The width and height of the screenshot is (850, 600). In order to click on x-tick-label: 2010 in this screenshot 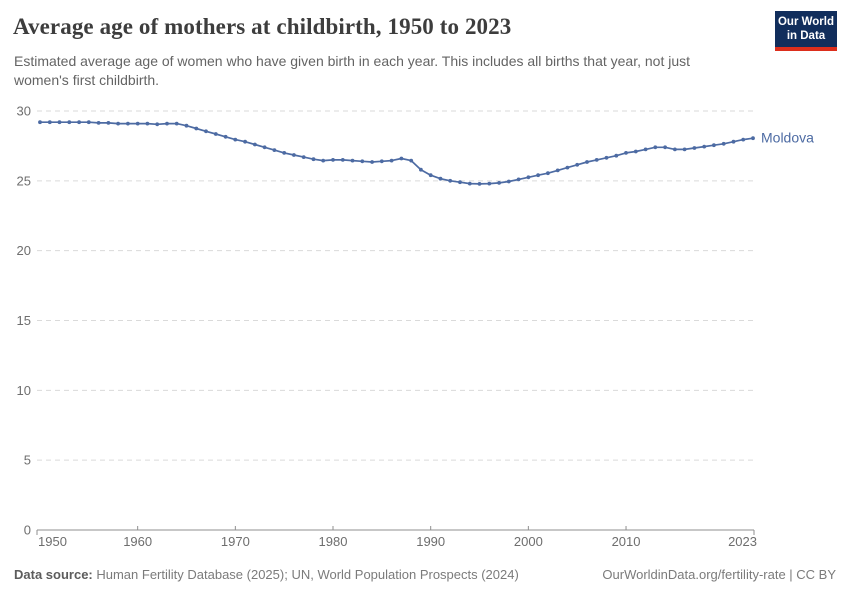, I will do `click(626, 541)`.